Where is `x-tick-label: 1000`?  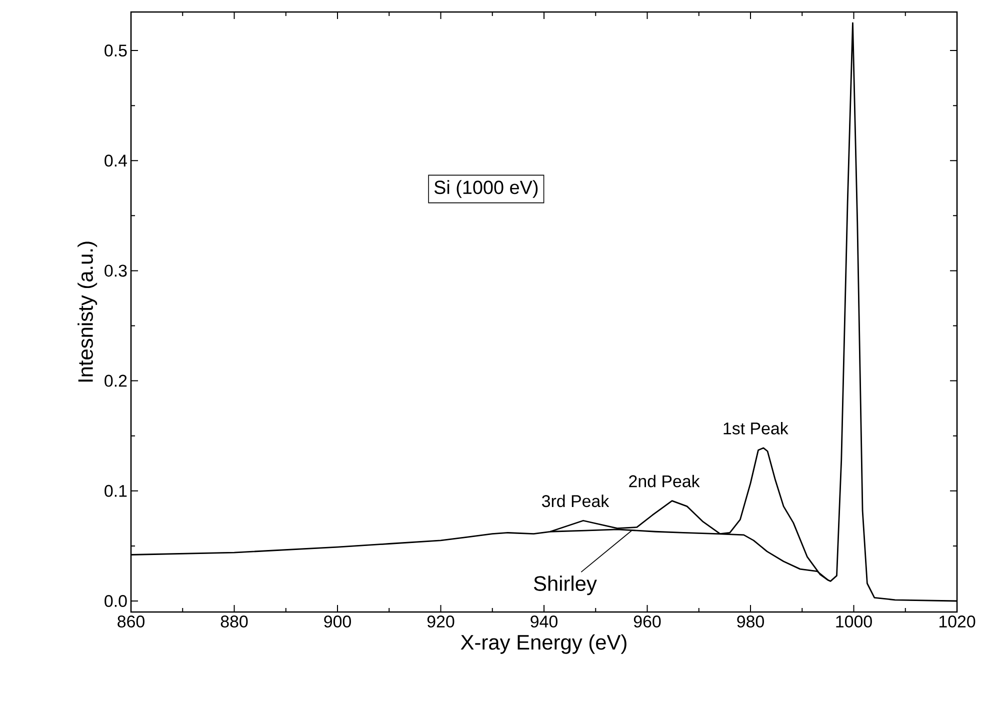 x-tick-label: 1000 is located at coordinates (854, 622).